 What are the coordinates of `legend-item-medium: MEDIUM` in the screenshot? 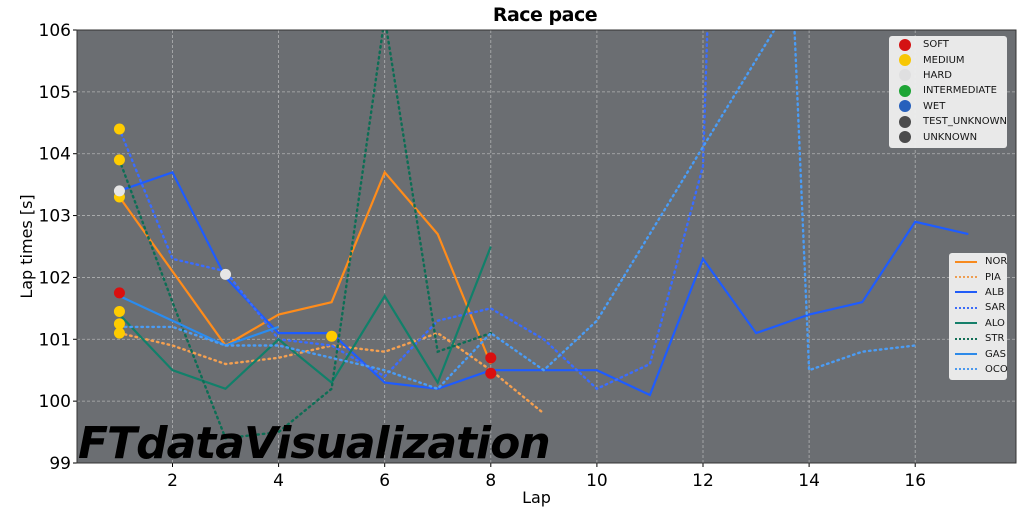 It's located at (948, 59).